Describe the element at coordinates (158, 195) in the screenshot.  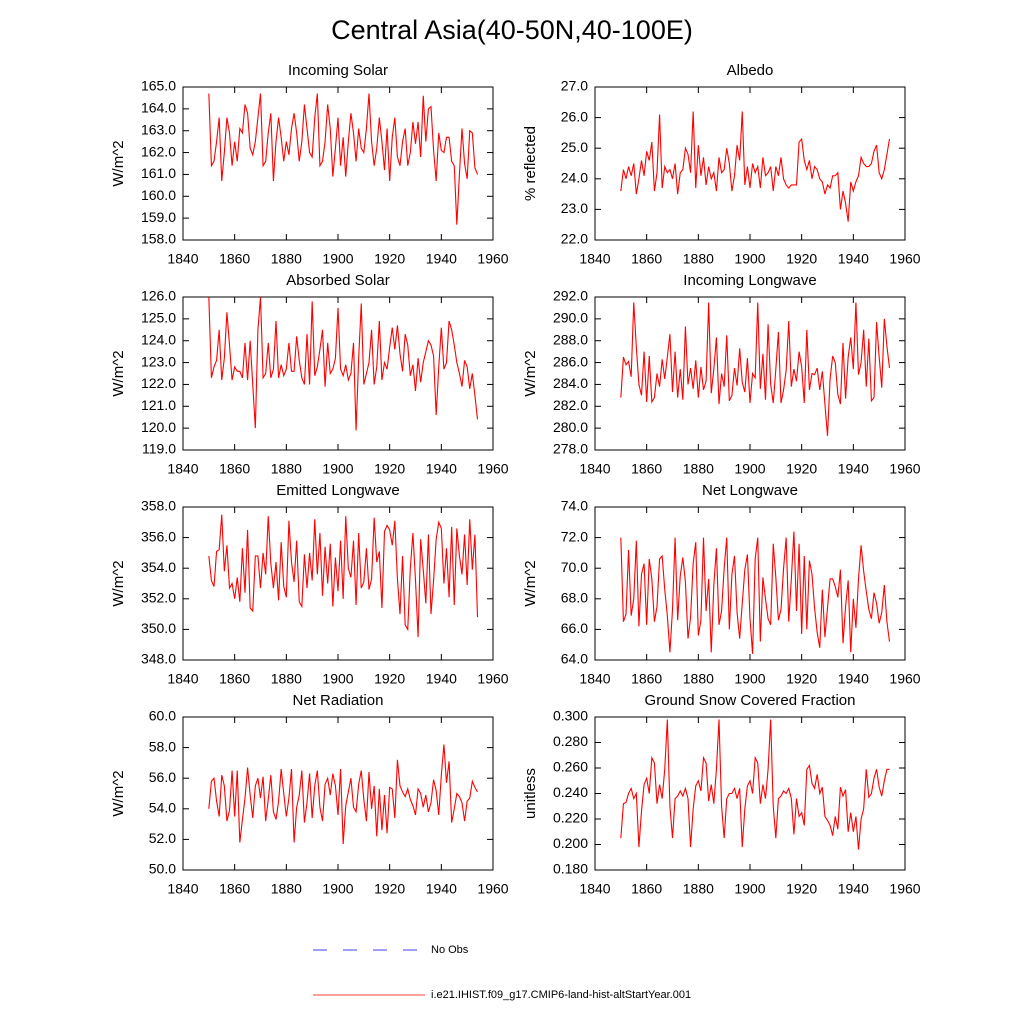
I see `y-tick-label: 160.0` at that location.